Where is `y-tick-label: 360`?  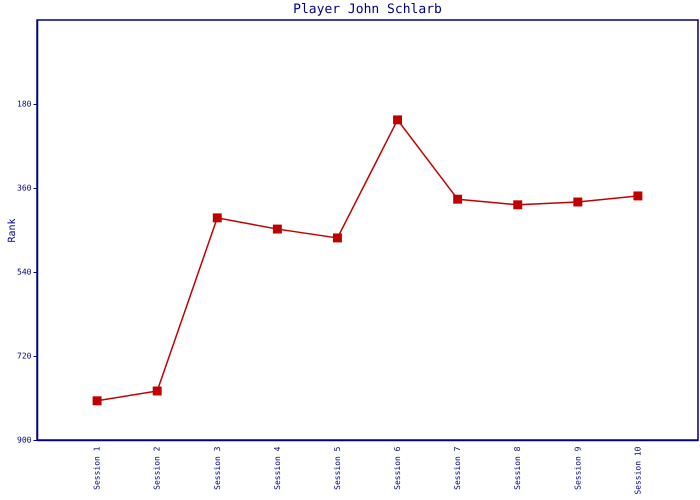
y-tick-label: 360 is located at coordinates (24, 188).